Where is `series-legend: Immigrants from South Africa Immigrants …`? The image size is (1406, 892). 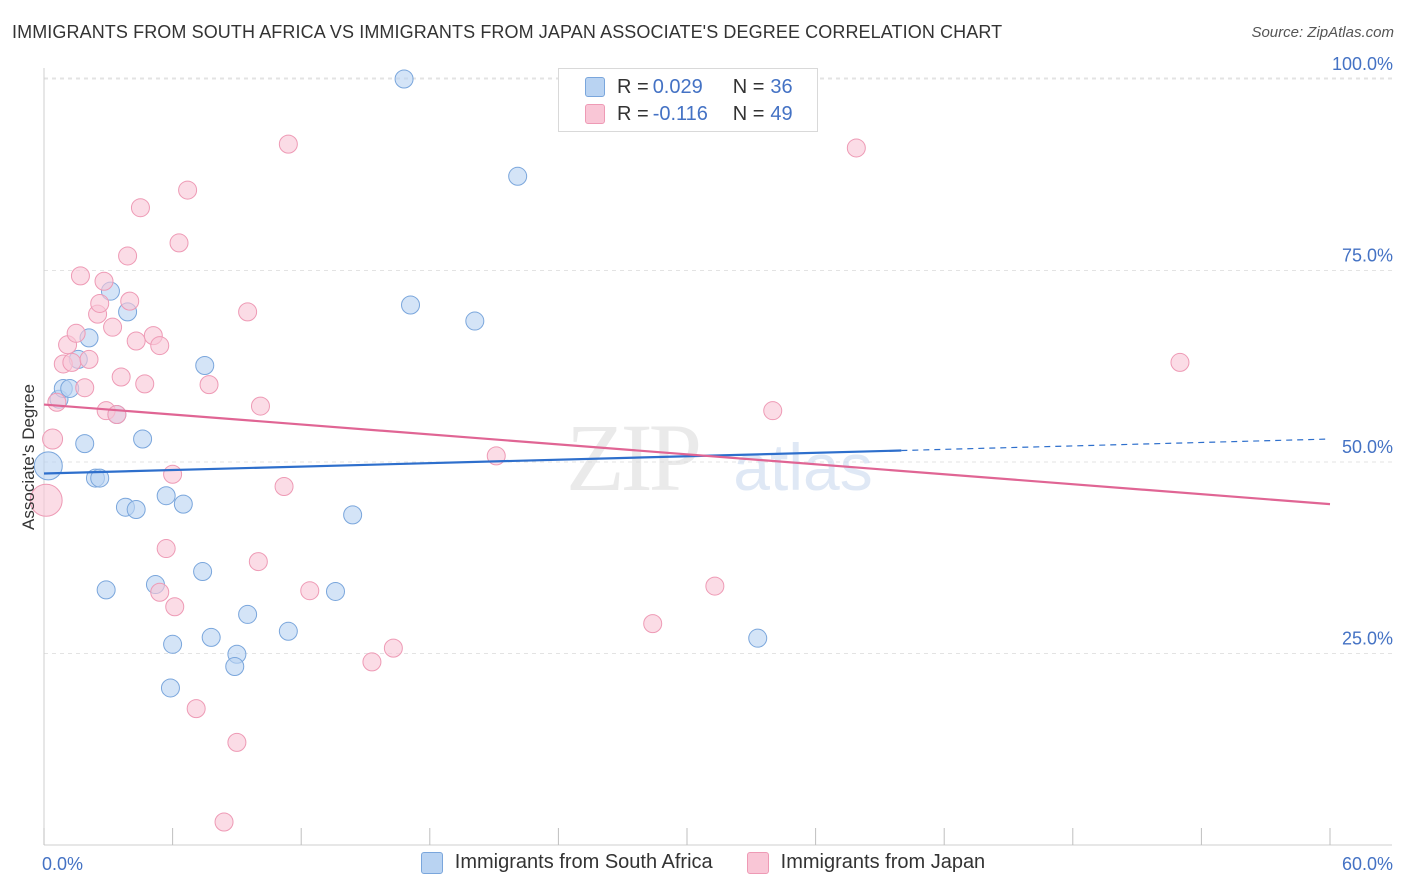 series-legend: Immigrants from South Africa Immigrants … is located at coordinates (703, 862).